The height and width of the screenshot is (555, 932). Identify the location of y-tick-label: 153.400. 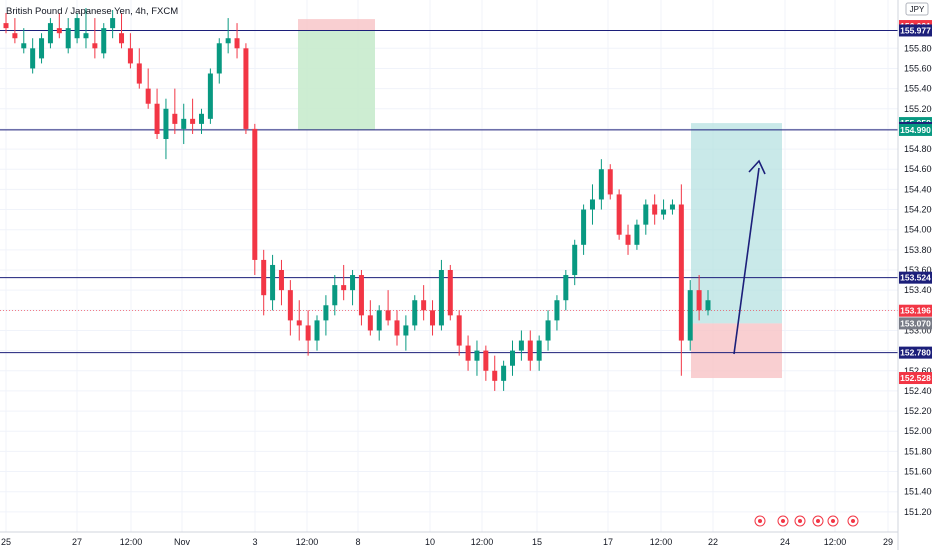
(918, 290).